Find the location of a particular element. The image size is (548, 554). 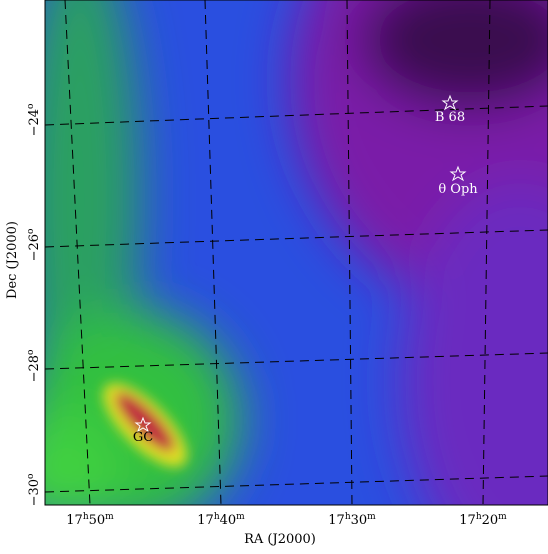

x-tick-label: 17h30m is located at coordinates (352, 520).